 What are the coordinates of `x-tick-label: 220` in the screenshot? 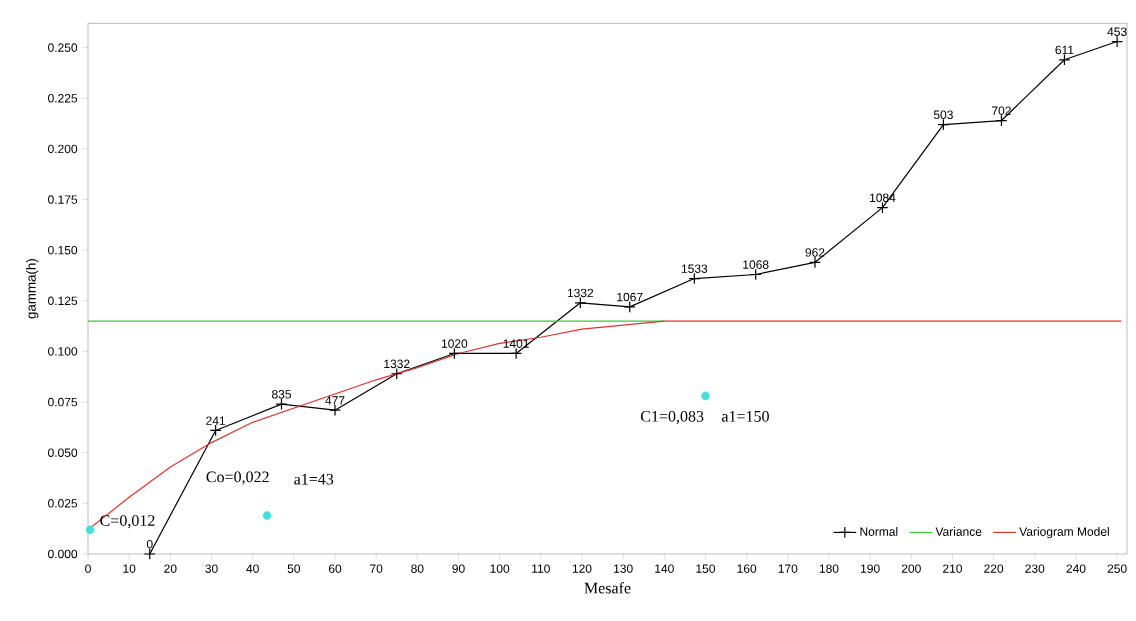 It's located at (994, 568).